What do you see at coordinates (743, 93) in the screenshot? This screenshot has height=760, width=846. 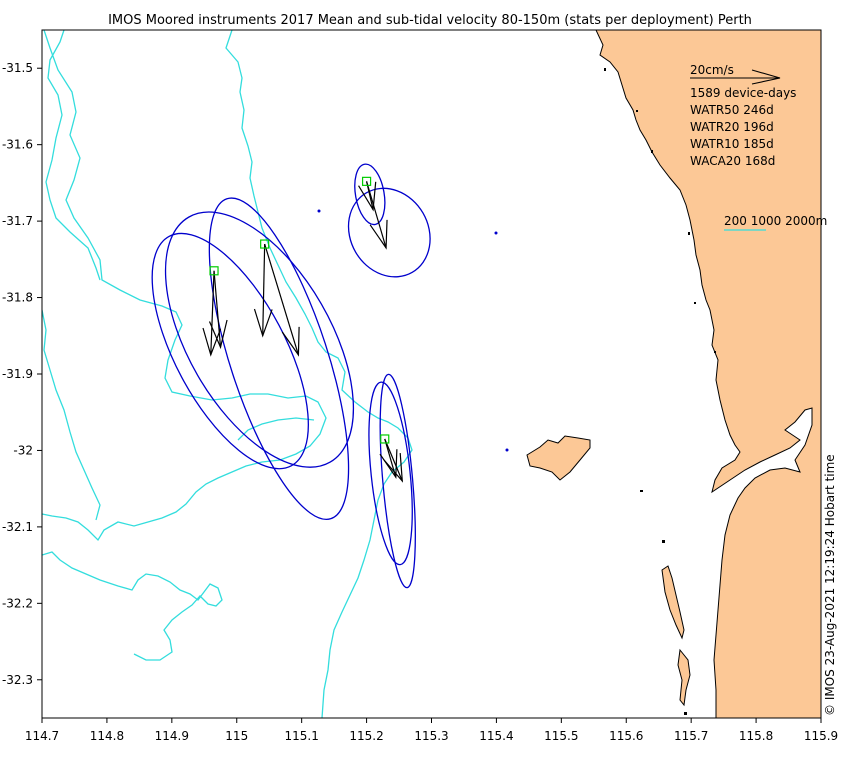 I see `device-days-label: 1589 device-days` at bounding box center [743, 93].